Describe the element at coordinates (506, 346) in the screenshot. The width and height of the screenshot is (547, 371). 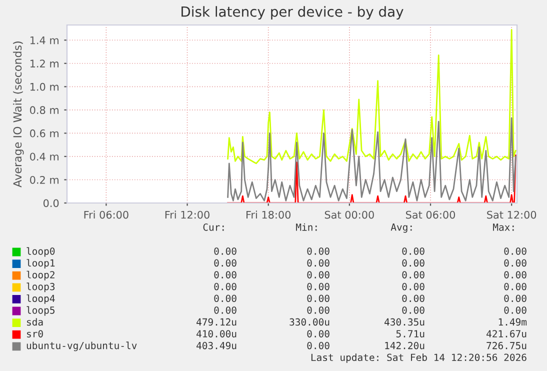
I see `text: 726.75u` at that location.